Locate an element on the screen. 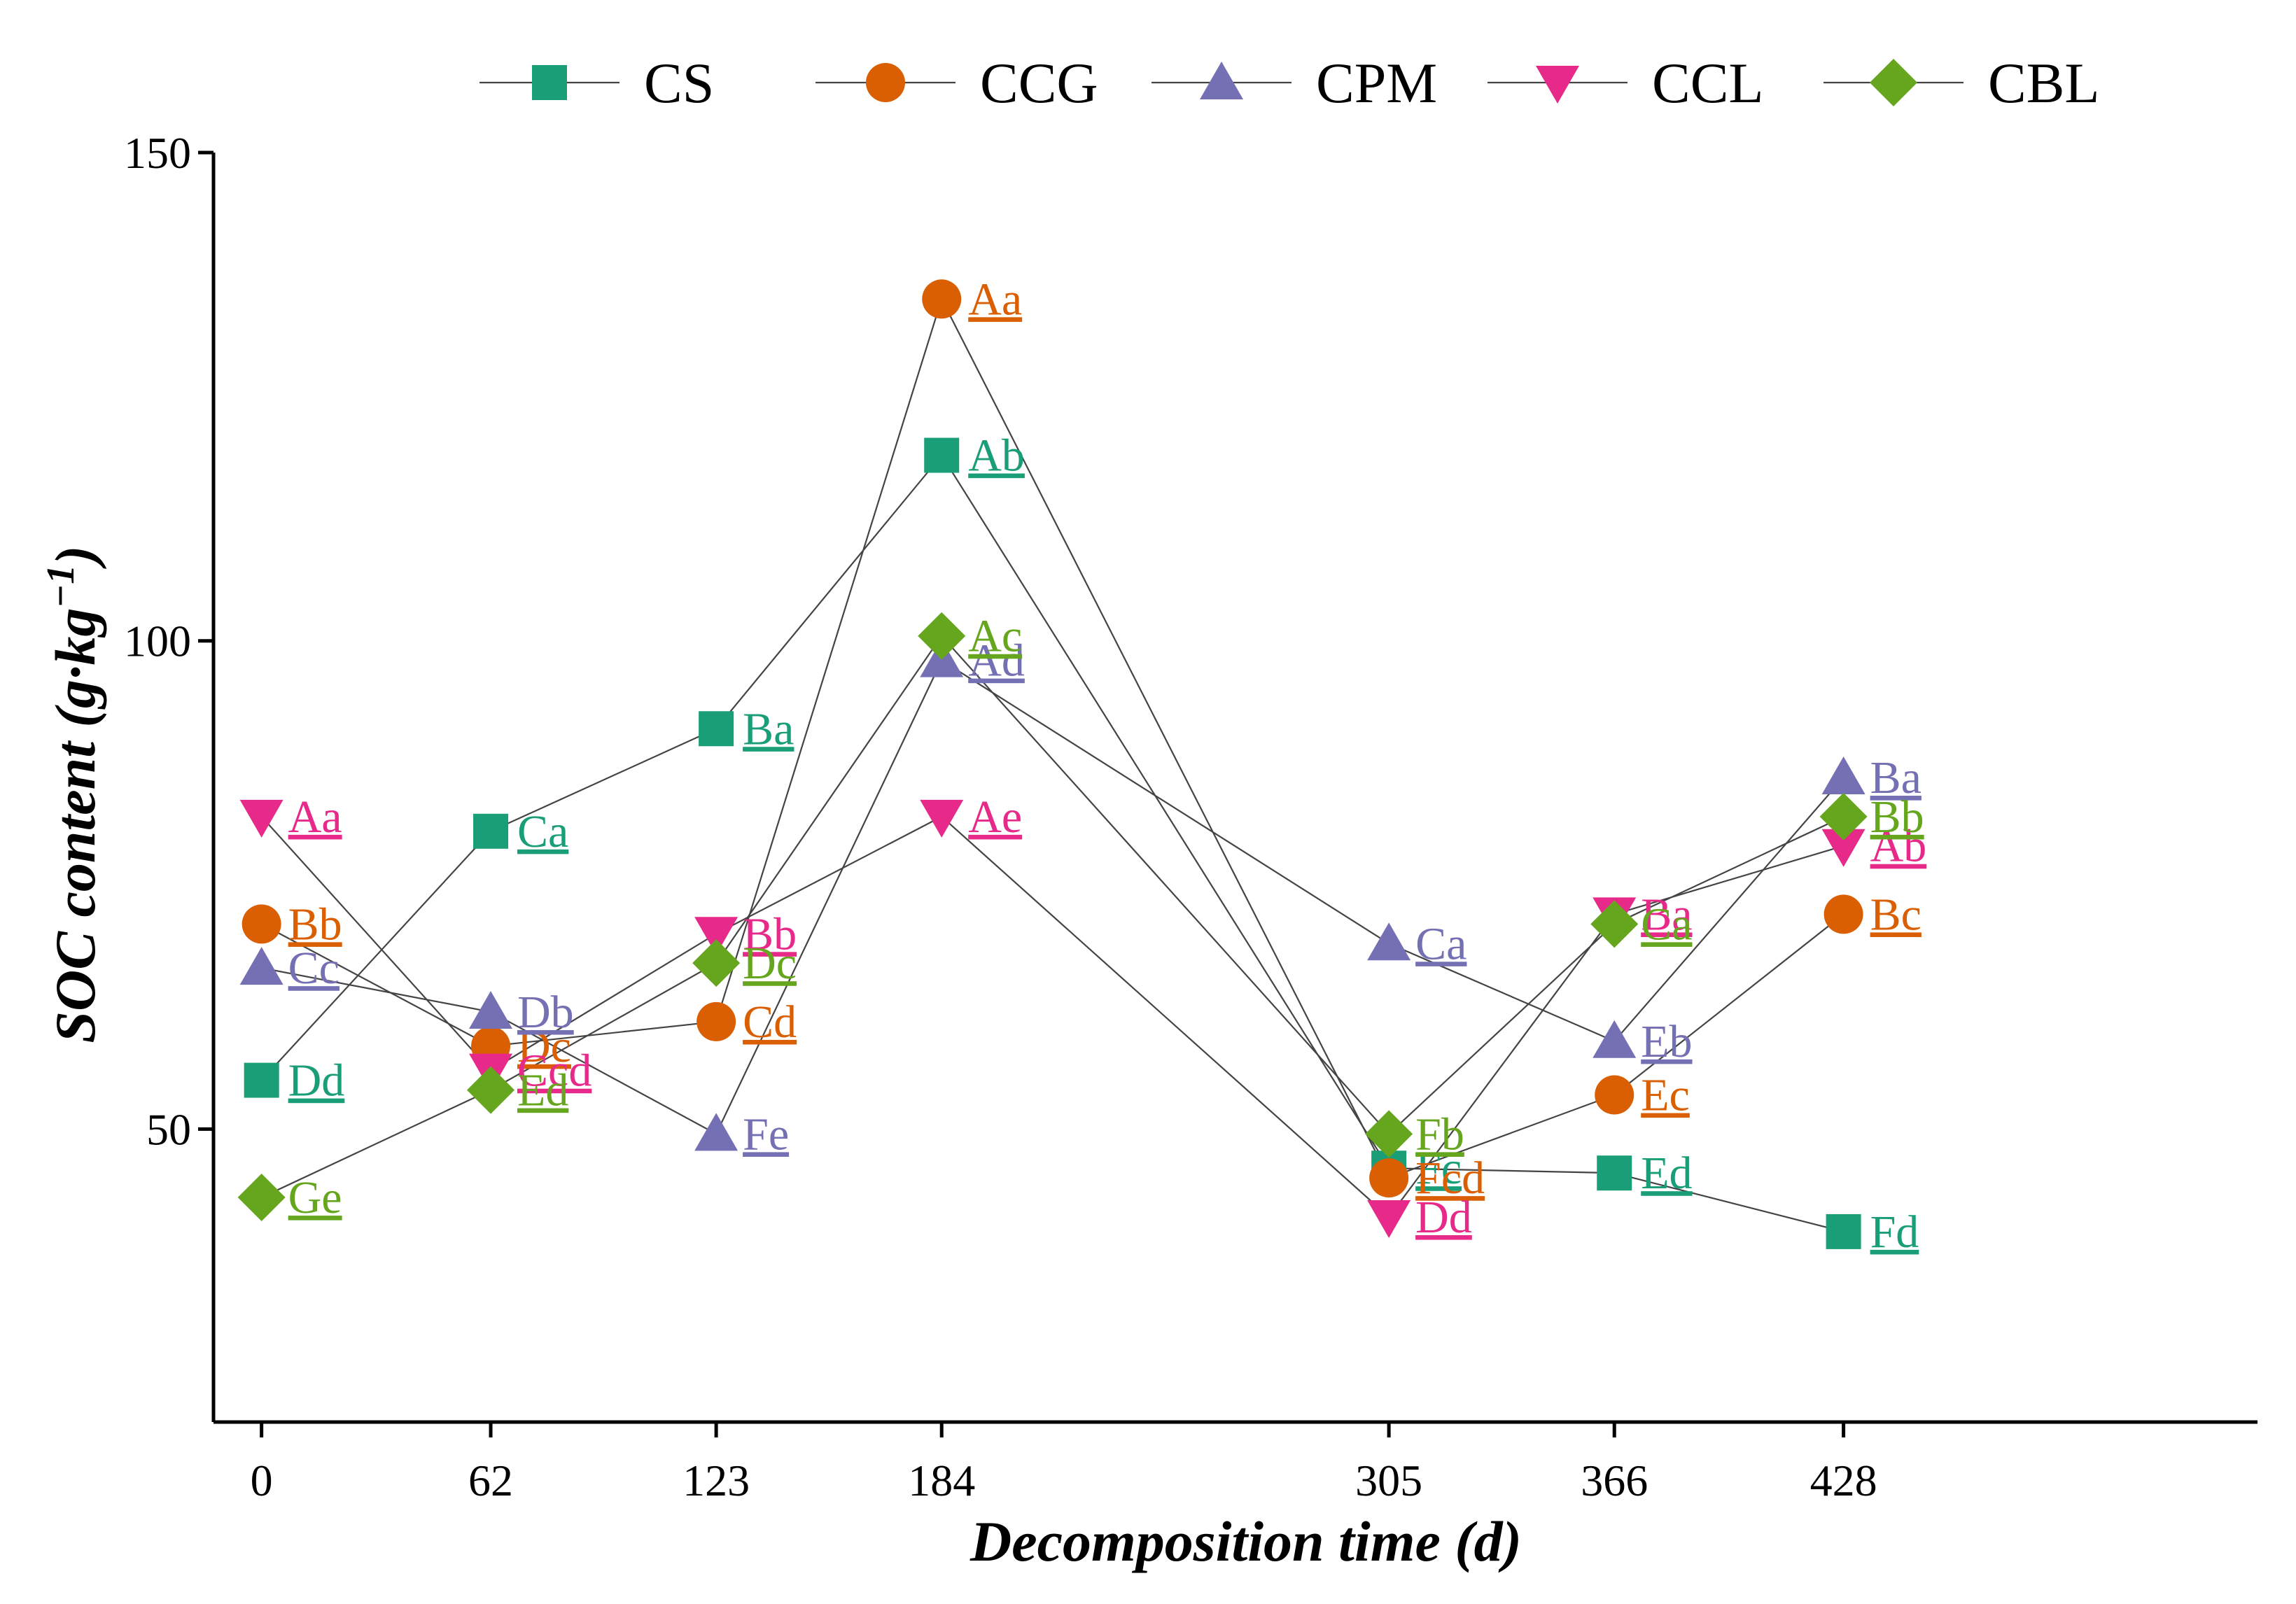  point-label-cbl: Bb is located at coordinates (1897, 817).